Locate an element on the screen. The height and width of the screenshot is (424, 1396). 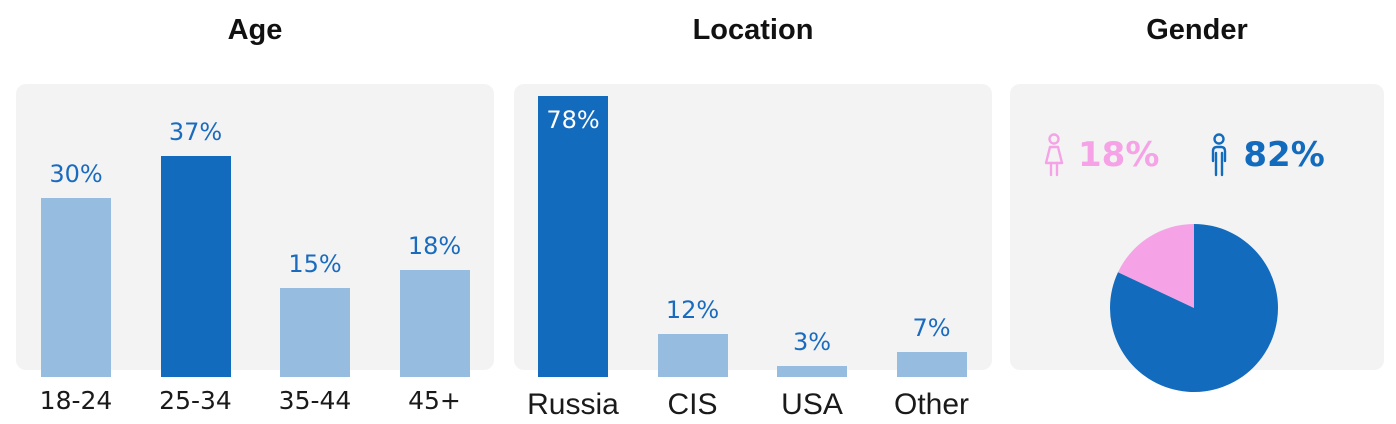
bar-russia is located at coordinates (573, 236).